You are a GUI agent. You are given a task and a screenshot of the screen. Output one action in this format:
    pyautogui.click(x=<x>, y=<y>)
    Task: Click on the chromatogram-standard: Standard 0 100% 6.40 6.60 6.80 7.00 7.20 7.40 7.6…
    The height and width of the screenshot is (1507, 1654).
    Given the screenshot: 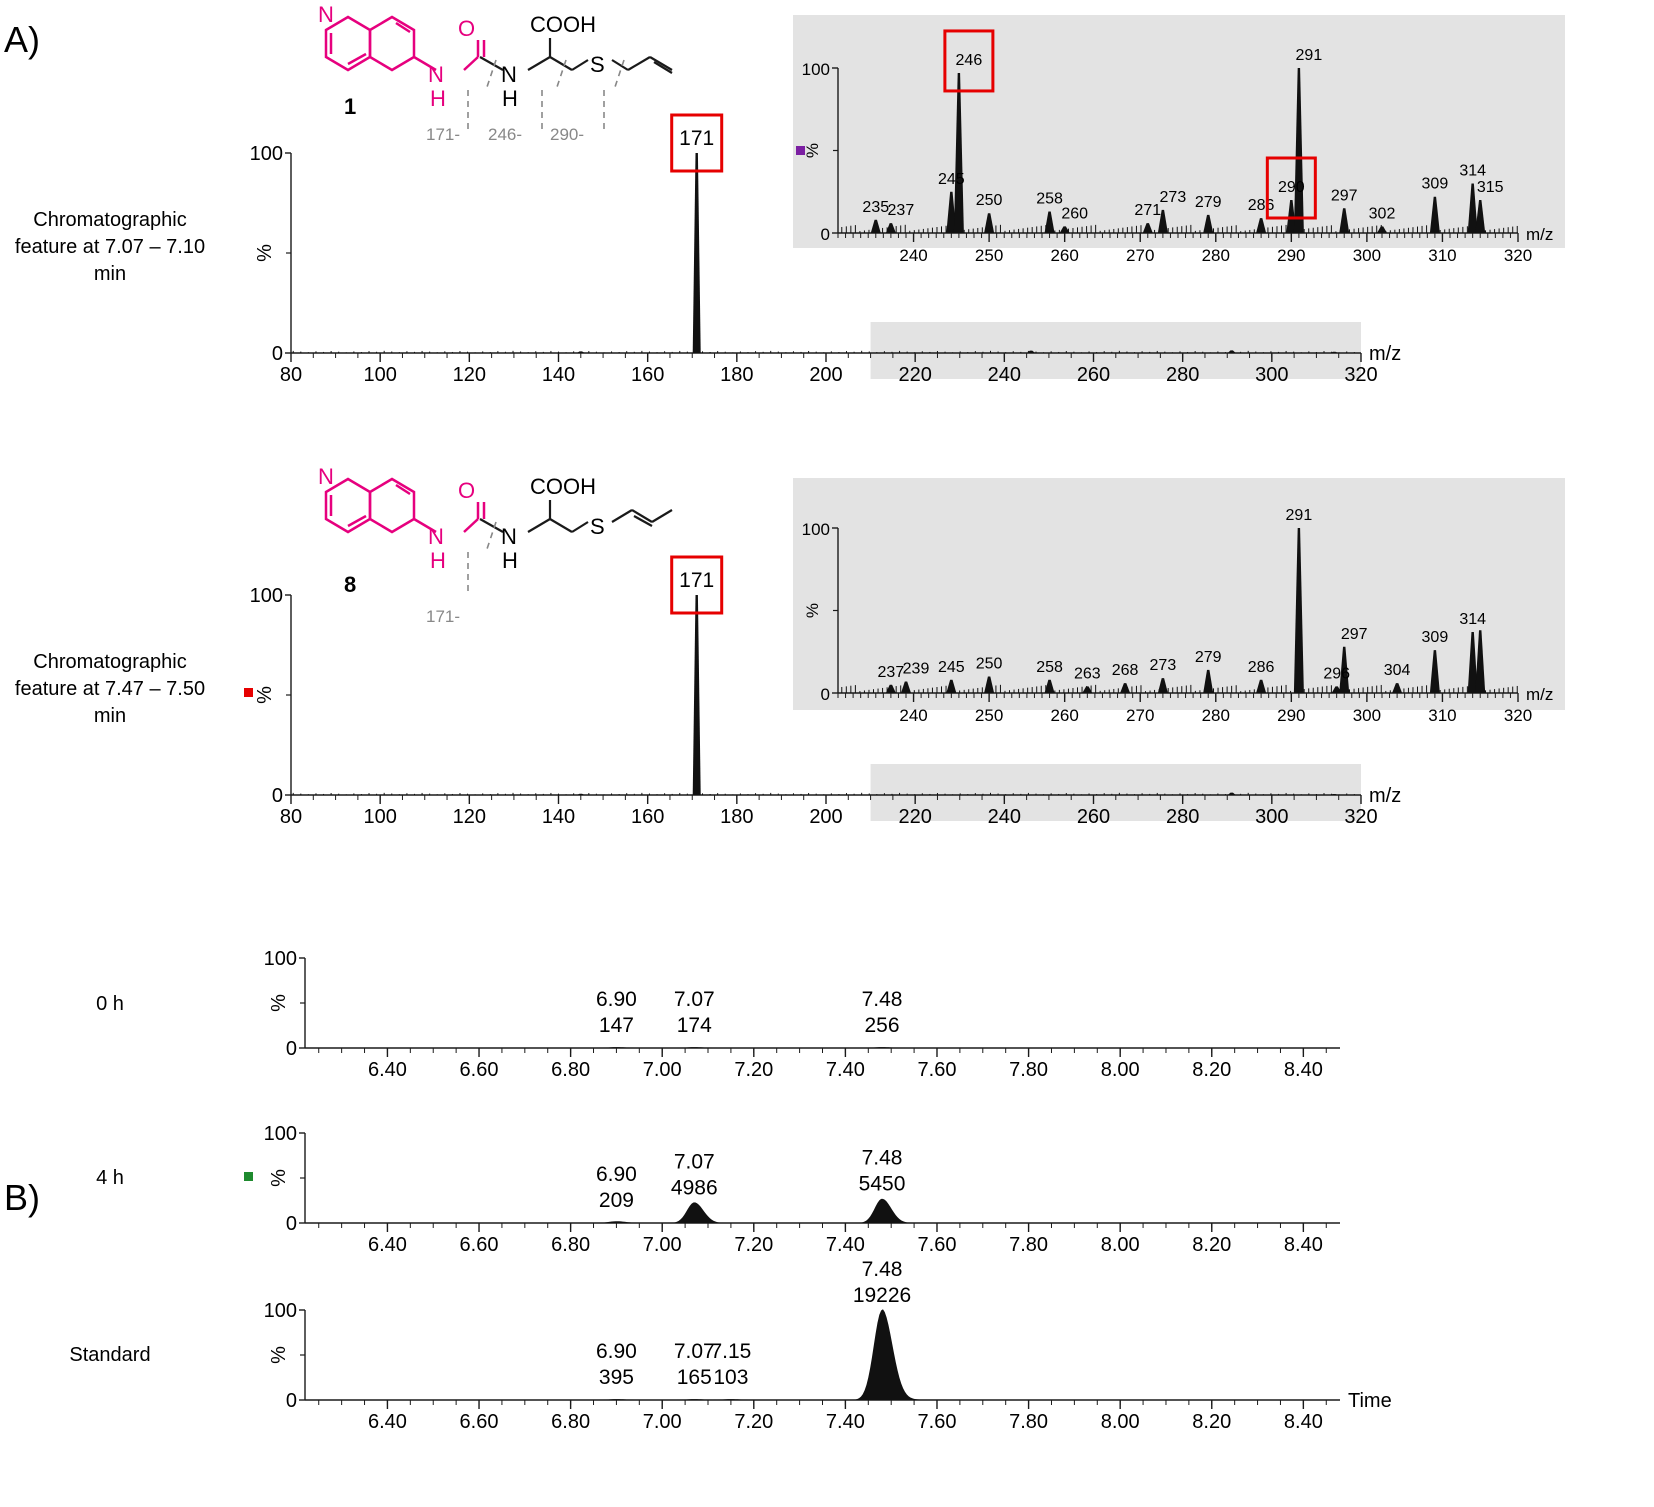 What is the action you would take?
    pyautogui.click(x=730, y=1345)
    